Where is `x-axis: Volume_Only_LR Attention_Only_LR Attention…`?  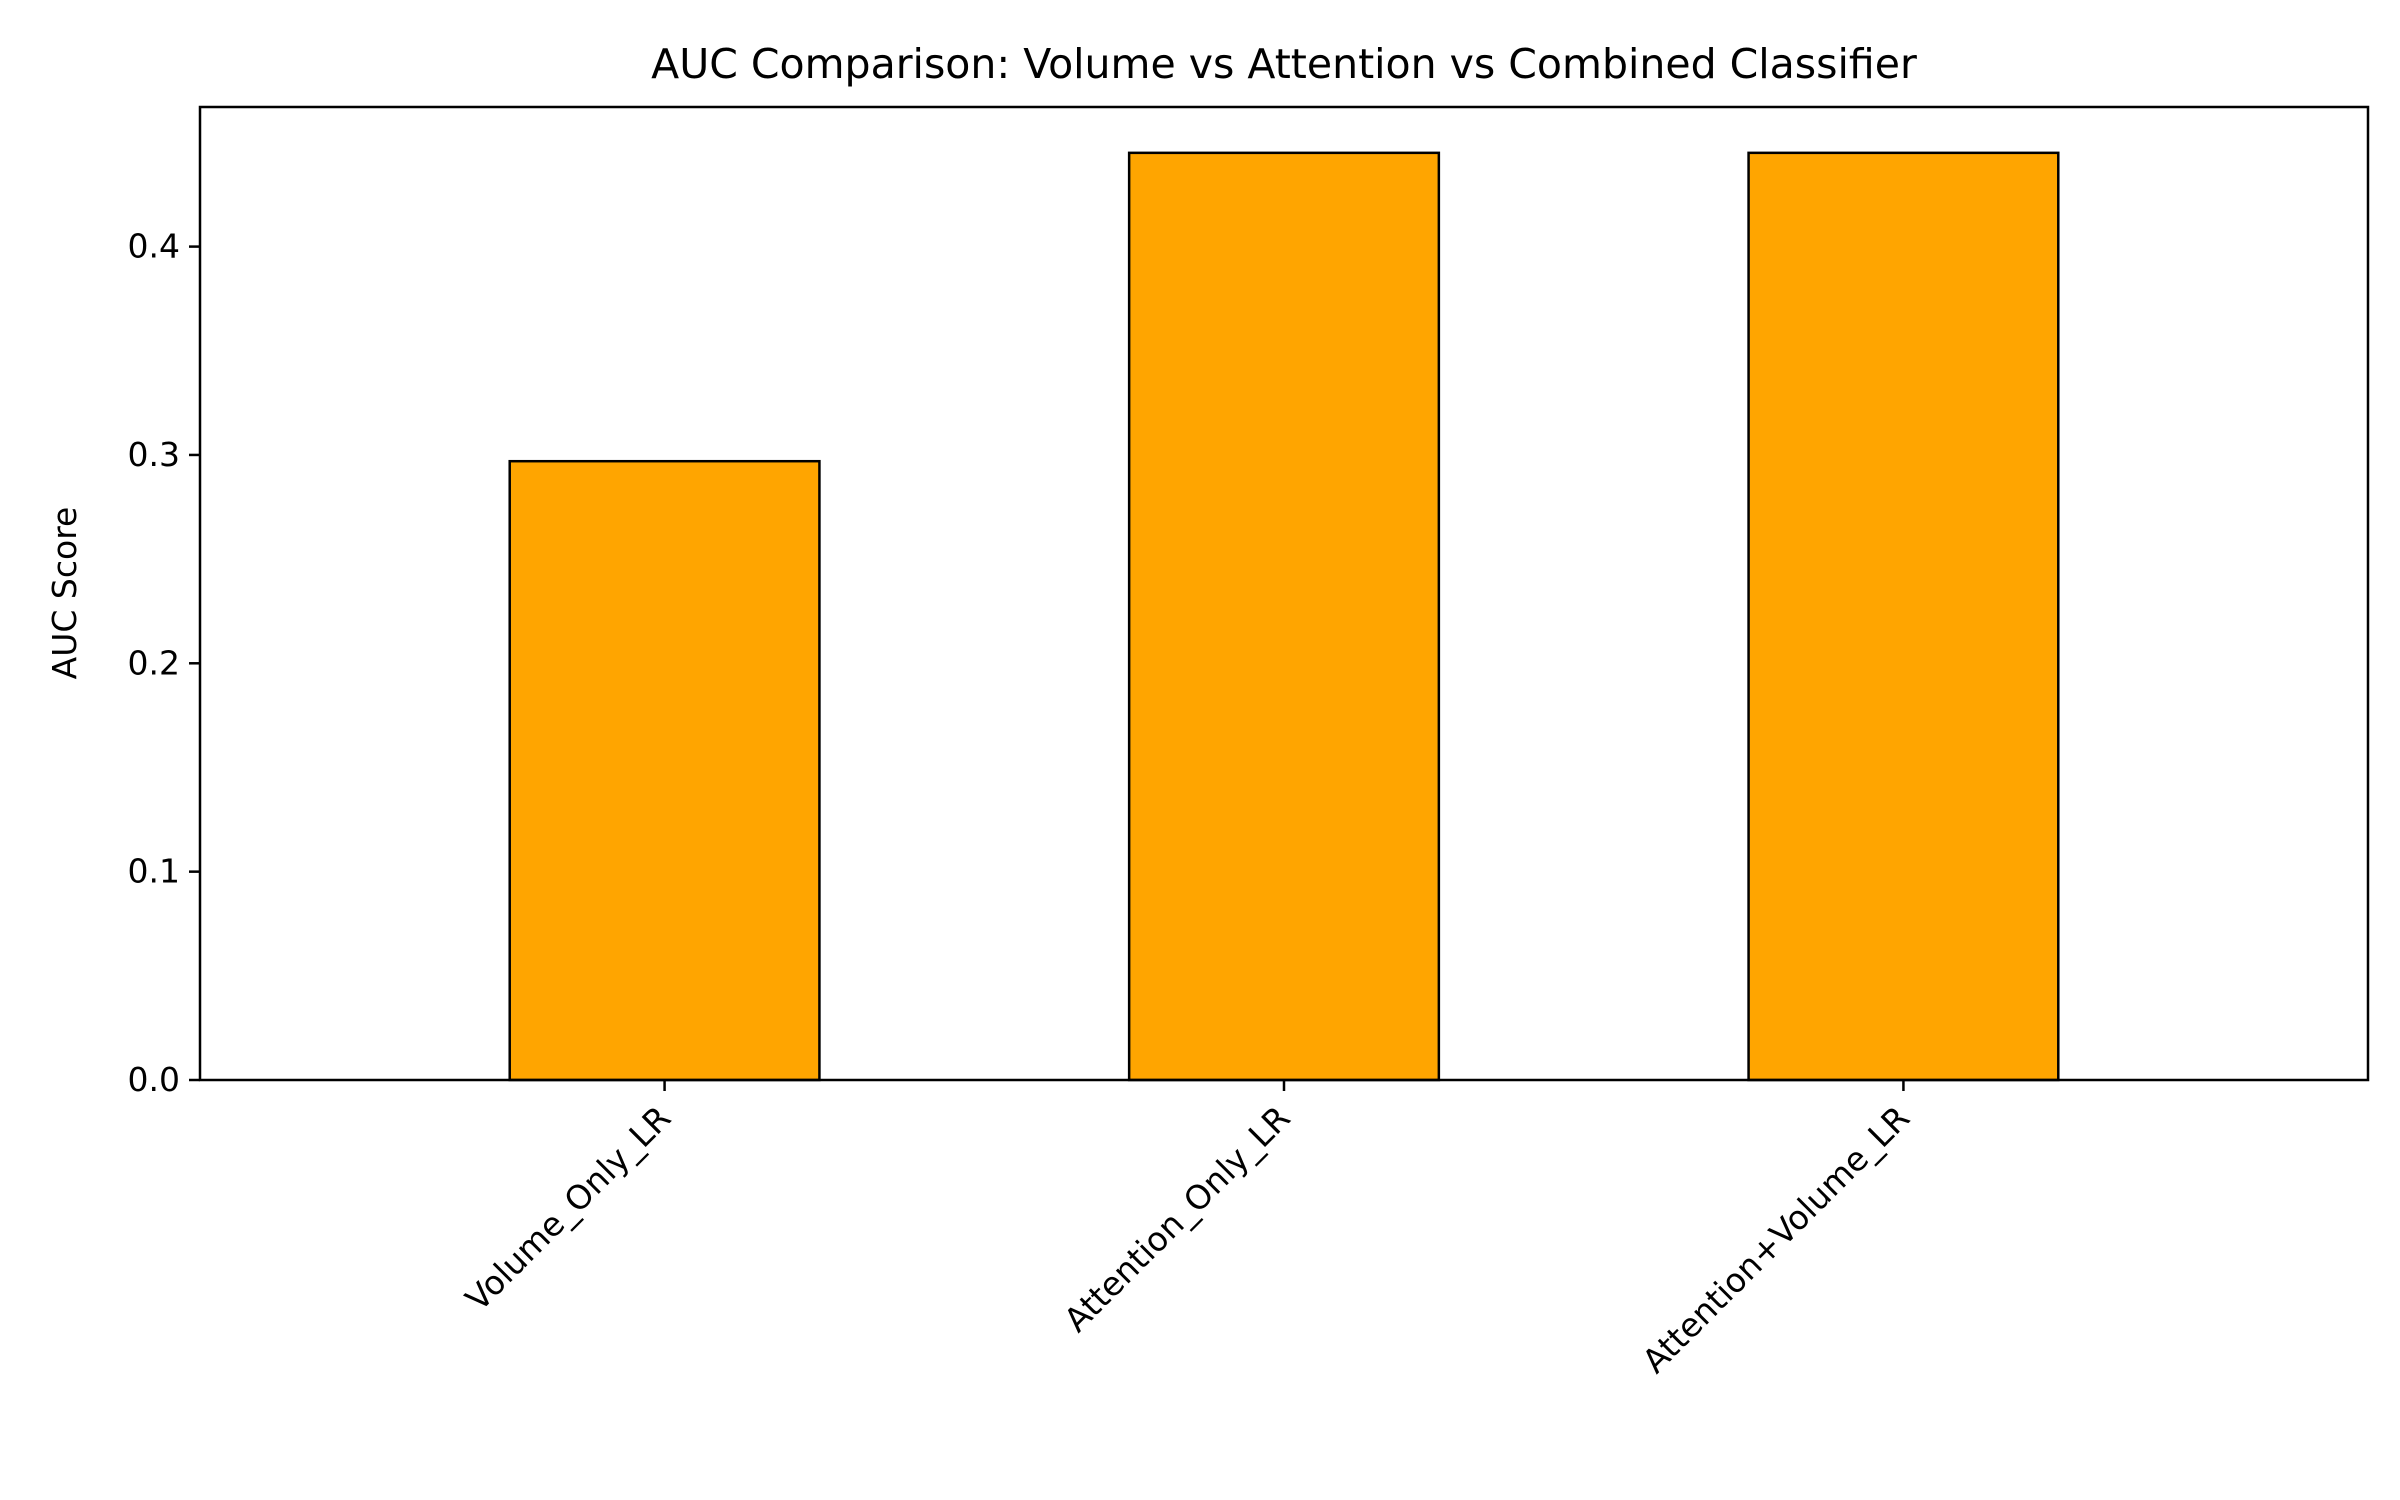
x-axis: Volume_Only_LR Attention_Only_LR Attention… is located at coordinates (1187, 1230).